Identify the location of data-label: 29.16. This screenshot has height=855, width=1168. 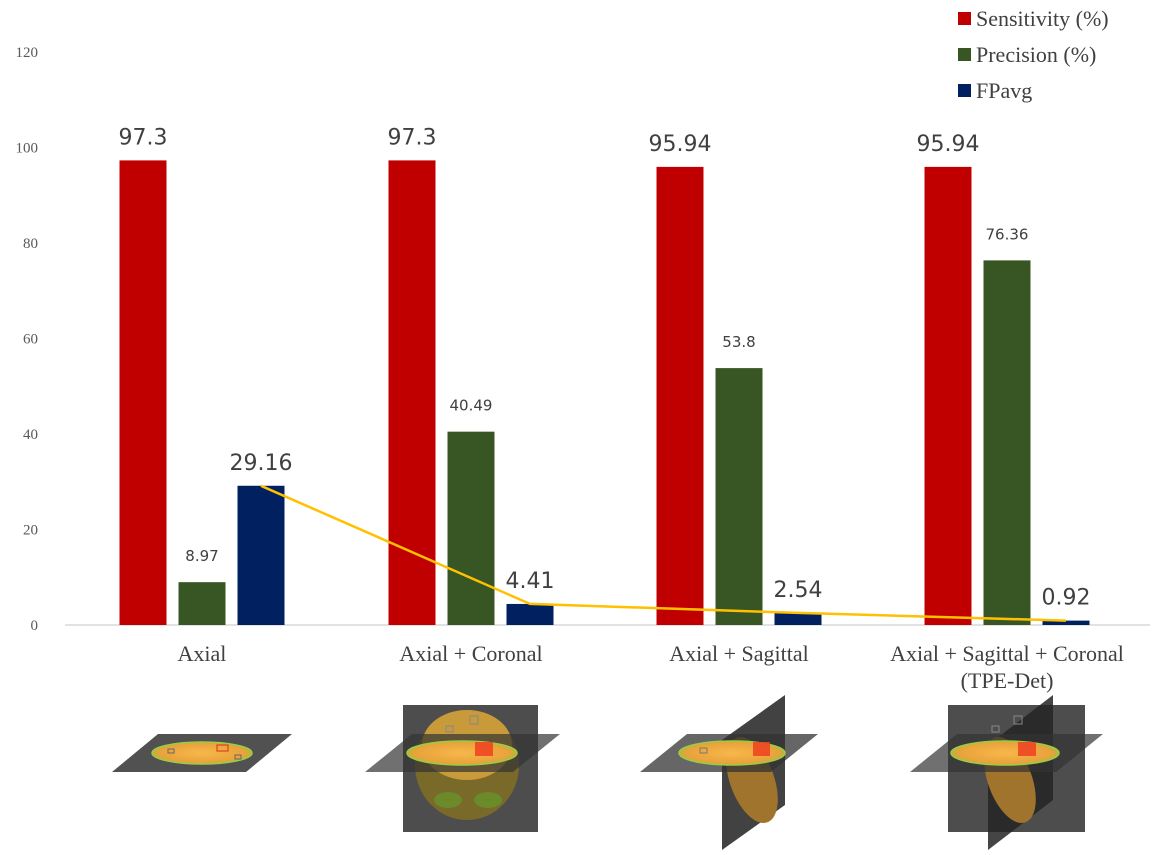
(261, 463).